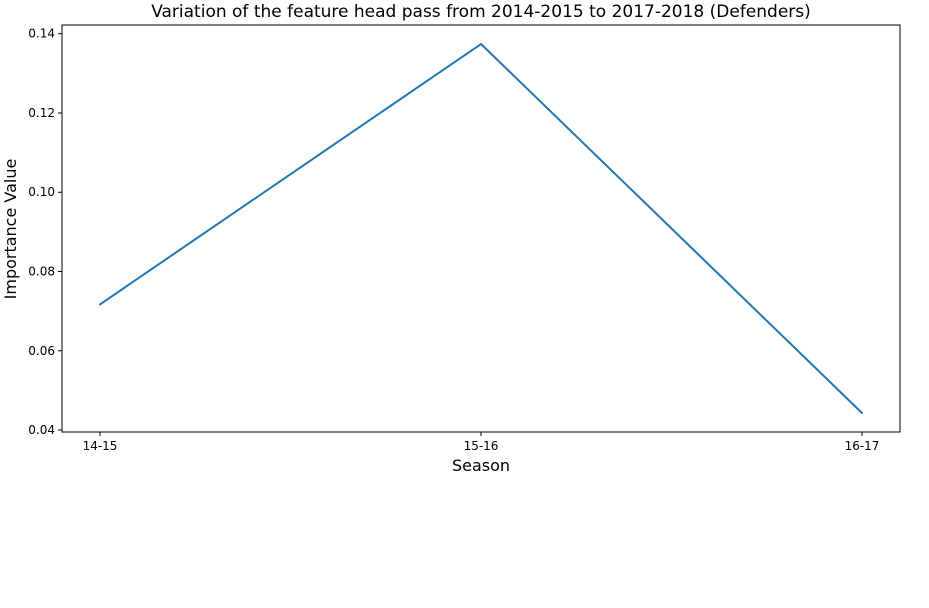  Describe the element at coordinates (41, 34) in the screenshot. I see `y-tick-label: 0.14` at that location.